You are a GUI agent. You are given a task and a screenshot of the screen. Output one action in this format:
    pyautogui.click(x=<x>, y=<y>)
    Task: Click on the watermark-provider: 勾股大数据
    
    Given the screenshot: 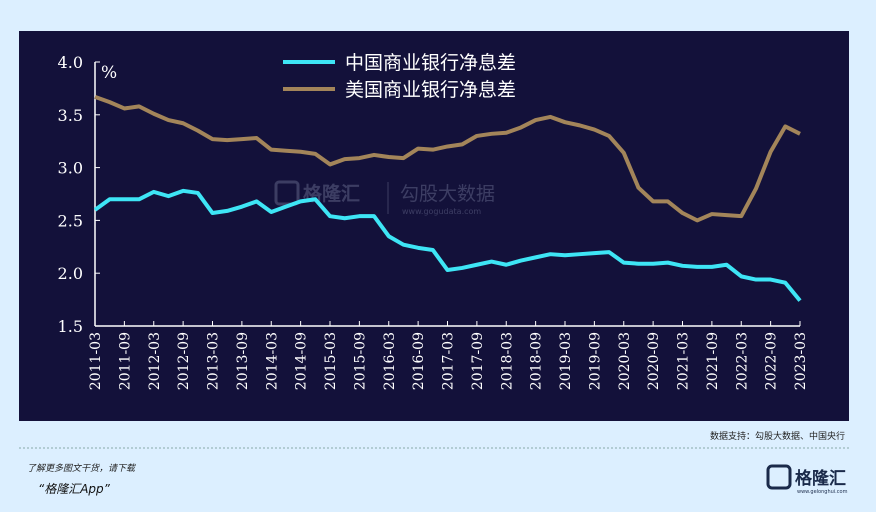 What is the action you would take?
    pyautogui.click(x=447, y=194)
    